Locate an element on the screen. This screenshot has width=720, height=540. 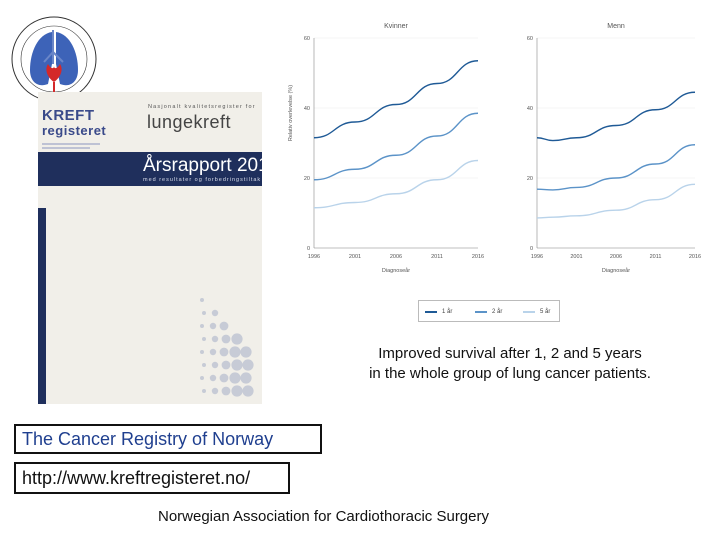
legend-swatch-5-year is located at coordinates (529, 312).